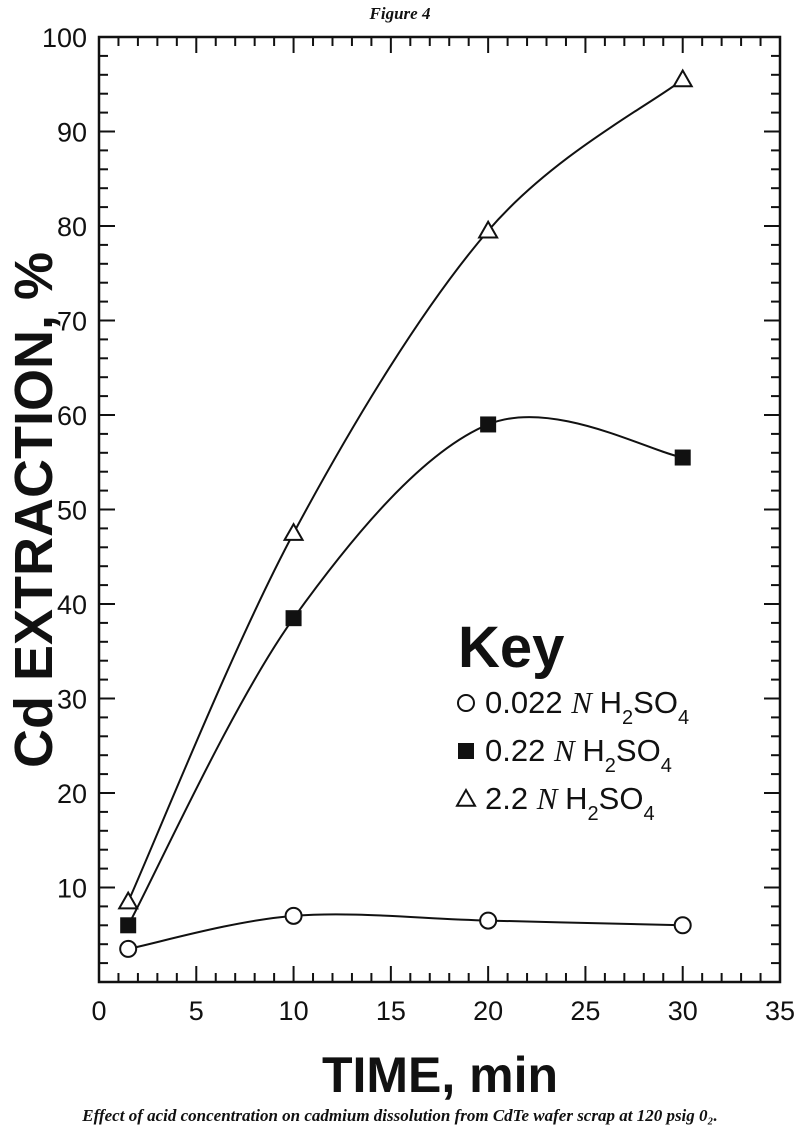 The height and width of the screenshot is (1140, 800). What do you see at coordinates (72, 794) in the screenshot?
I see `y-tick-label: 20` at bounding box center [72, 794].